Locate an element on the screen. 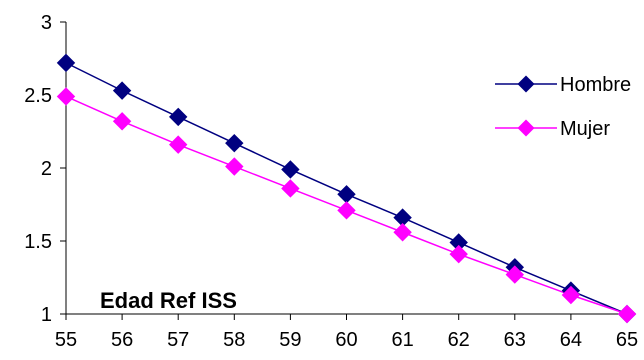  x-tick-label: 62 is located at coordinates (459, 340).